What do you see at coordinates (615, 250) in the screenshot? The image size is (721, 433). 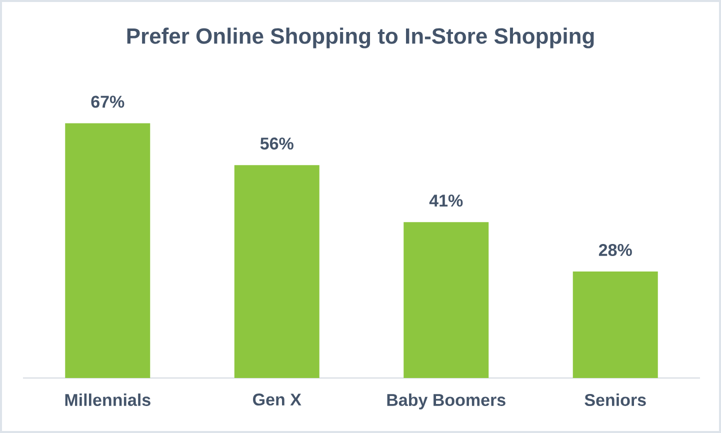 I see `data-label: 28%` at bounding box center [615, 250].